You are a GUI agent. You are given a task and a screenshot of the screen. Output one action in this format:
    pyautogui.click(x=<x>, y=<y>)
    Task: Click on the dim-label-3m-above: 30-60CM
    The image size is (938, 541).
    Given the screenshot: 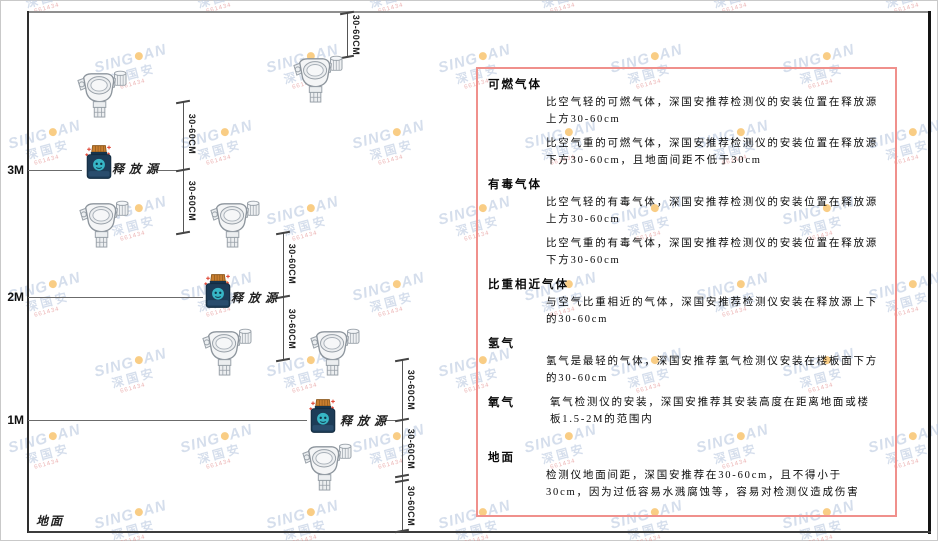 What is the action you would take?
    pyautogui.click(x=192, y=134)
    